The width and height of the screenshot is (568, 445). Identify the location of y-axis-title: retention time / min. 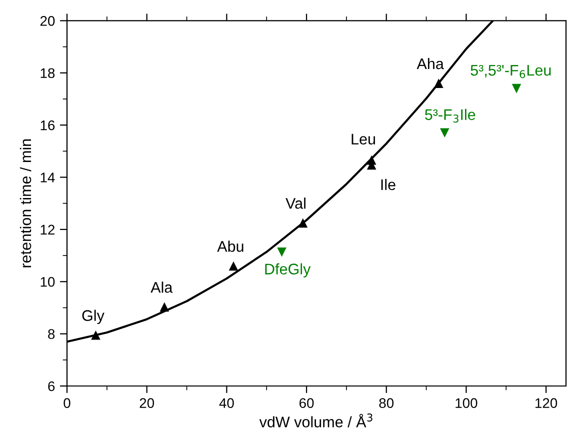
(26, 203).